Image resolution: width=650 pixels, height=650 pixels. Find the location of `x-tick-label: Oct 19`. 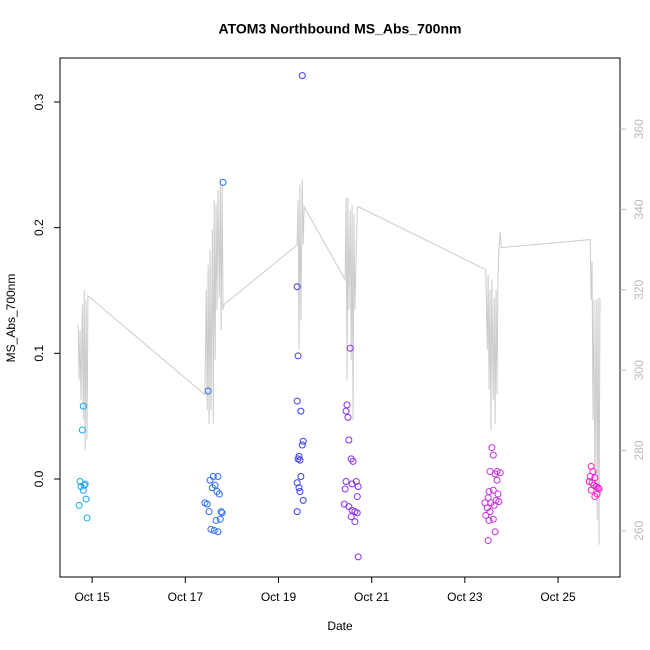

x-tick-label: Oct 19 is located at coordinates (279, 597).